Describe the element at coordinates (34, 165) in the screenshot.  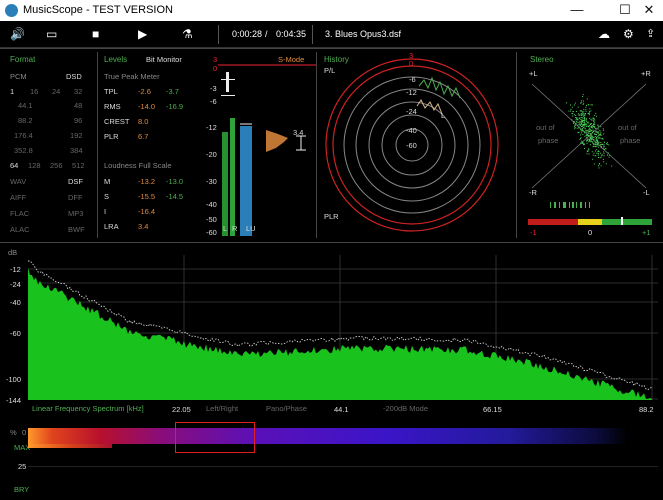
I see `bit-depth: 128` at that location.